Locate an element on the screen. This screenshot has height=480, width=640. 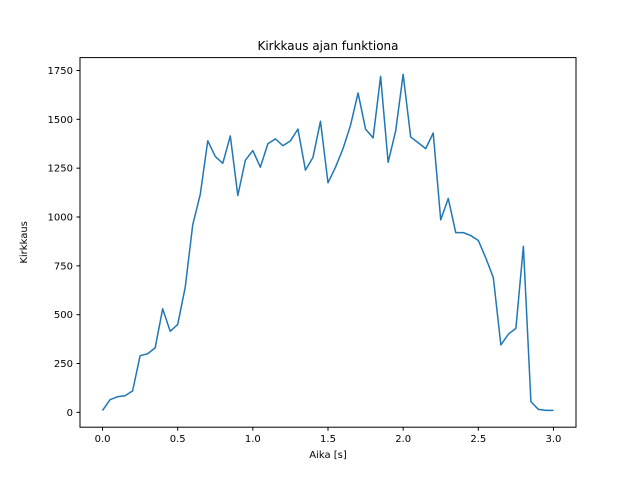
y-tick-label: 750 is located at coordinates (63, 266).